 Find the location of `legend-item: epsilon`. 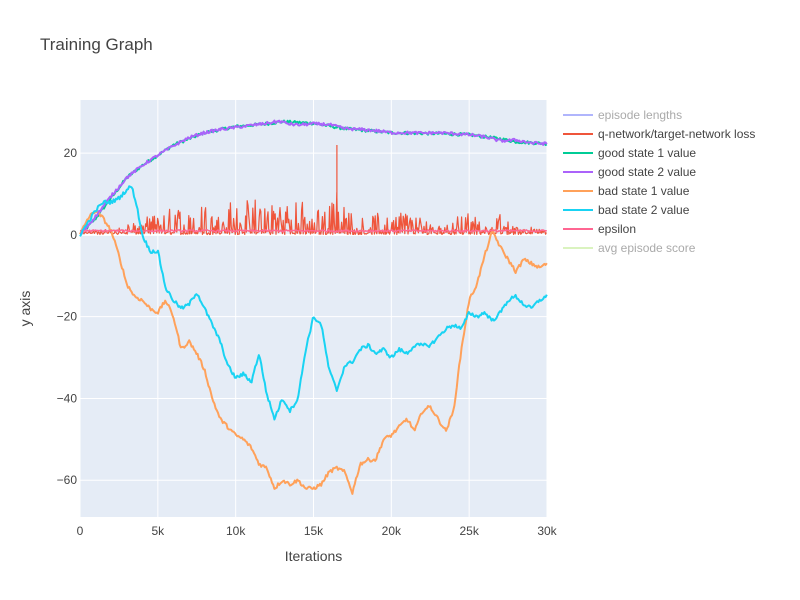

legend-item: epsilon is located at coordinates (599, 229).